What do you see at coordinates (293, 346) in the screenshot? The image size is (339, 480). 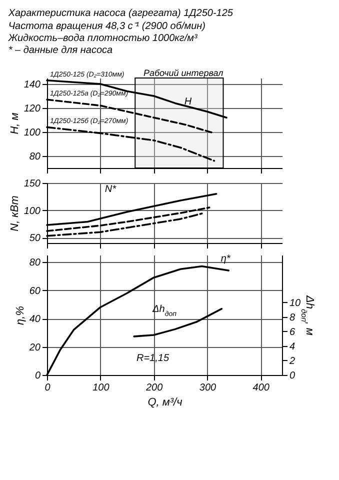 I see `y2-tick-label: 4` at bounding box center [293, 346].